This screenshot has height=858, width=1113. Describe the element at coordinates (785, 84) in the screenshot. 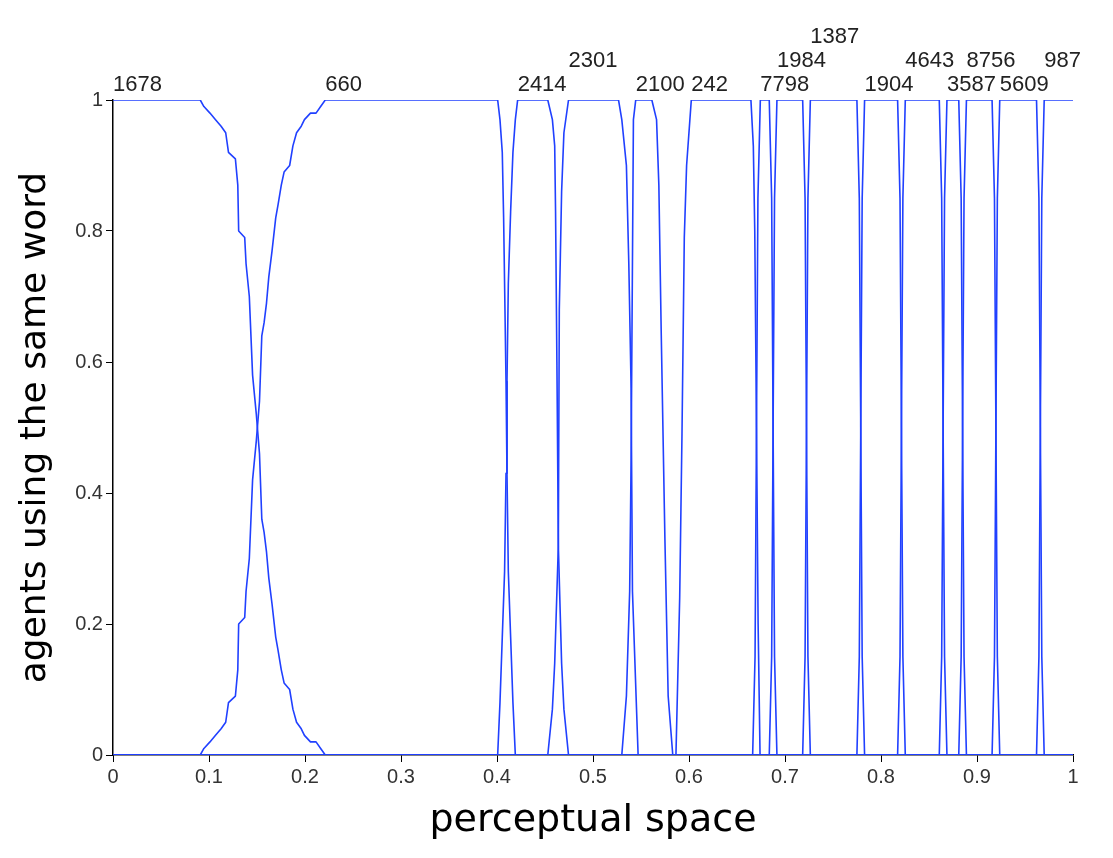

I see `annotation: 7798` at that location.